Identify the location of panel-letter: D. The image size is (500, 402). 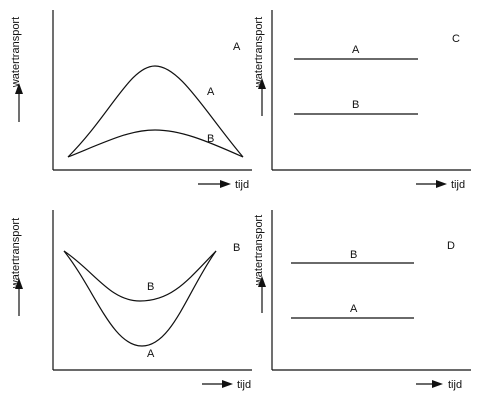
(451, 246).